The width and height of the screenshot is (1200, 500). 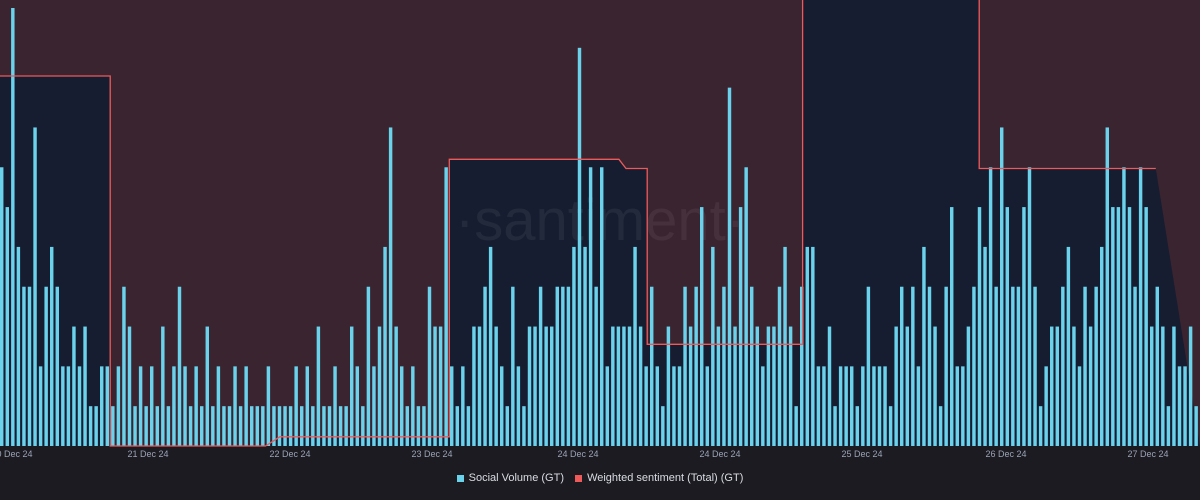 What do you see at coordinates (289, 454) in the screenshot?
I see `x-tick-label: 22 Dec 24` at bounding box center [289, 454].